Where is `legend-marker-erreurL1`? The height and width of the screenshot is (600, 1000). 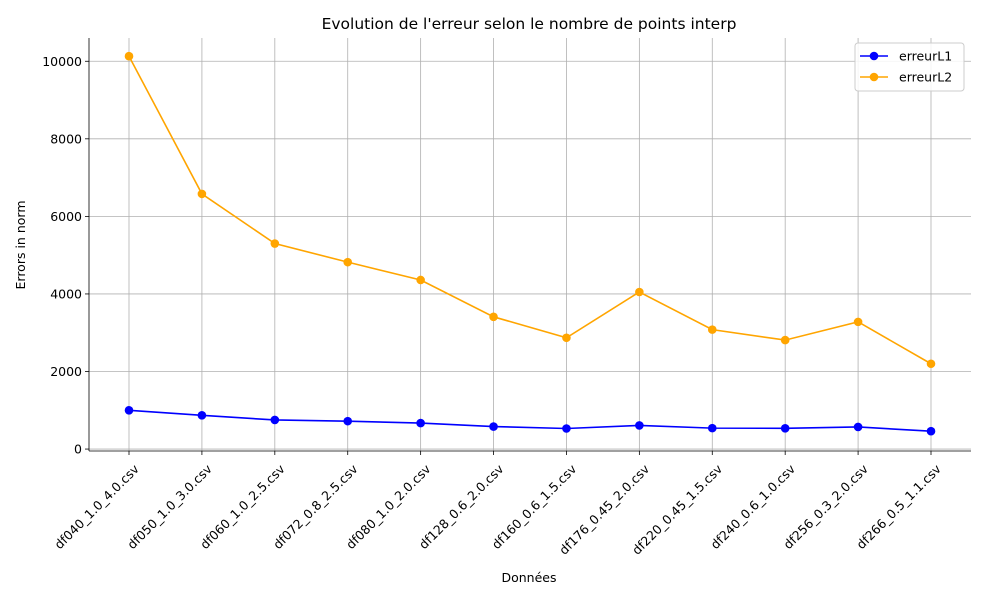 legend-marker-erreurL1 is located at coordinates (874, 56).